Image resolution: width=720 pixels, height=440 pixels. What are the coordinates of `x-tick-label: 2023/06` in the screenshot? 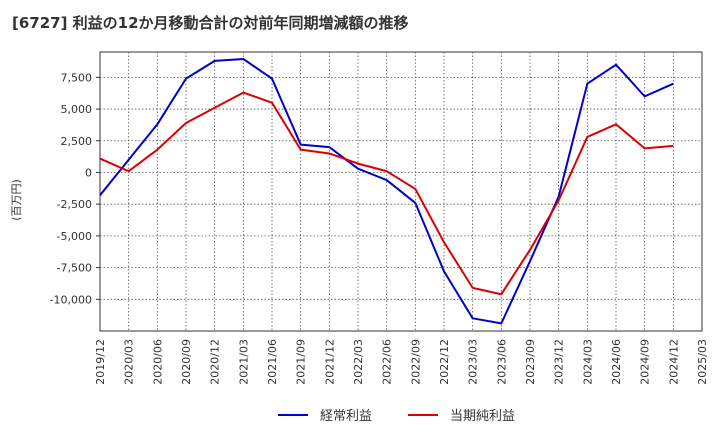 It's located at (501, 362).